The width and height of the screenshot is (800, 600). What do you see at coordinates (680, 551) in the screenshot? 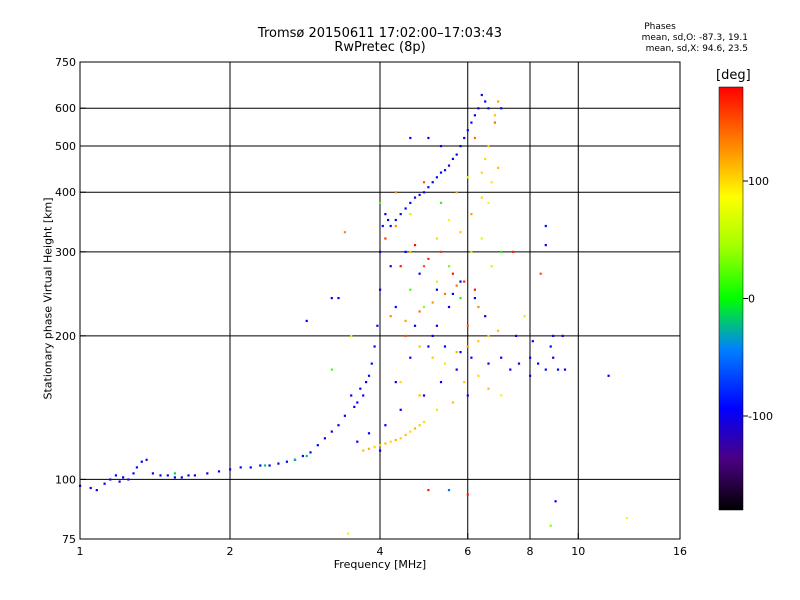
I see `x-tick-label: 16` at bounding box center [680, 551].